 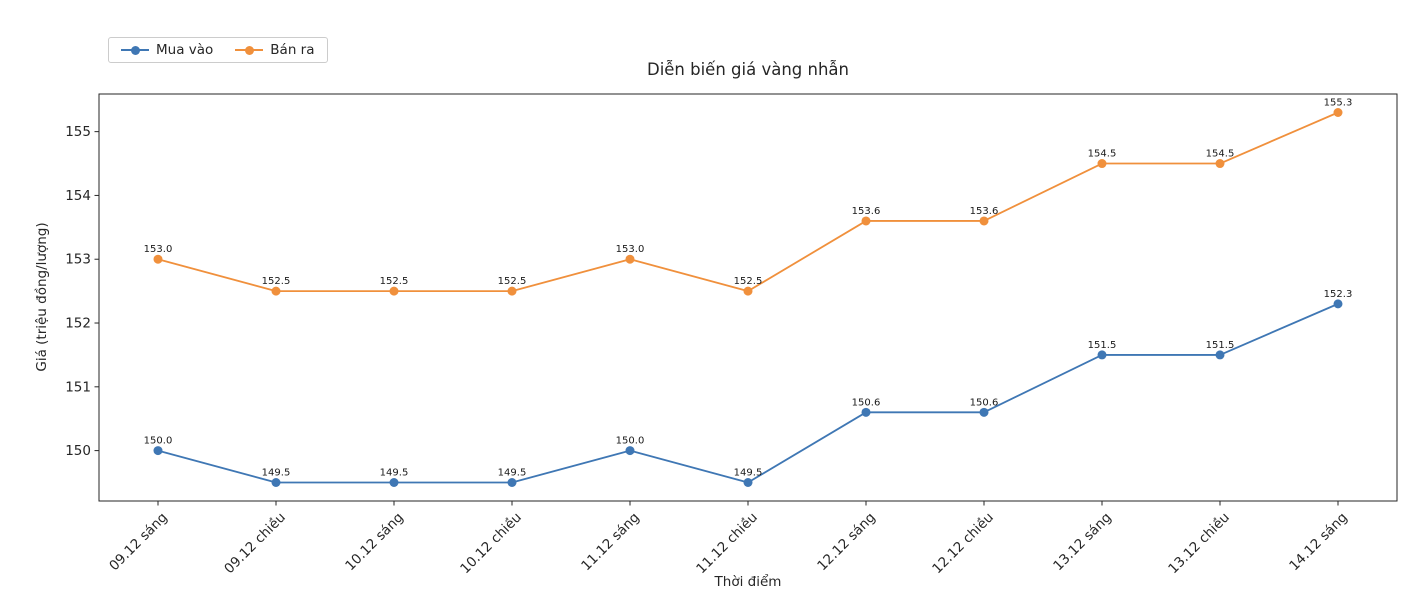 I want to click on x-tick-label: 09.12 sáng, so click(x=138, y=542).